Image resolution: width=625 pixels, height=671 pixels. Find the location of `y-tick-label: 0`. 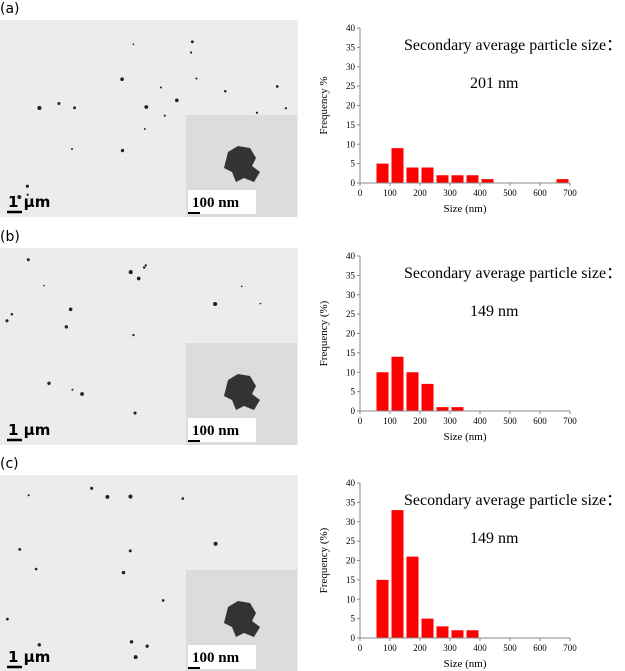

y-tick-label: 0 is located at coordinates (353, 638).